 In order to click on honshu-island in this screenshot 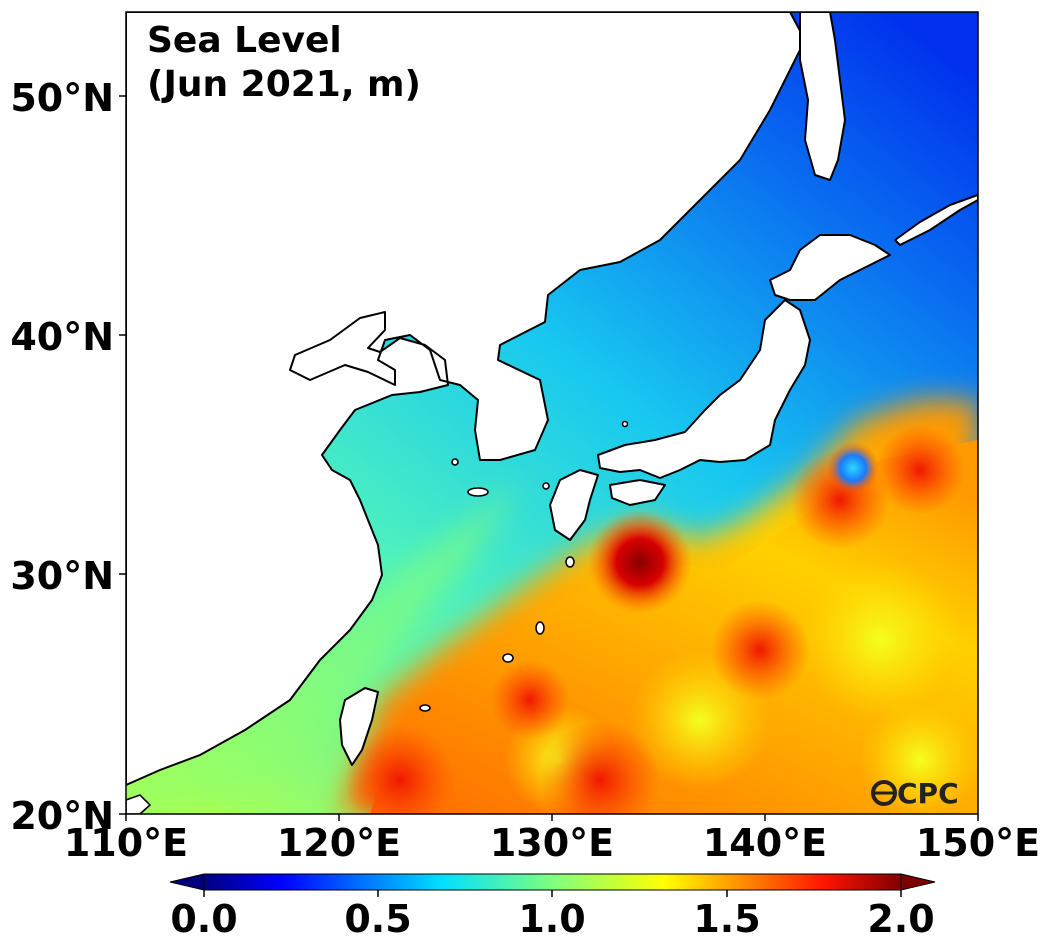, I will do `click(704, 389)`.